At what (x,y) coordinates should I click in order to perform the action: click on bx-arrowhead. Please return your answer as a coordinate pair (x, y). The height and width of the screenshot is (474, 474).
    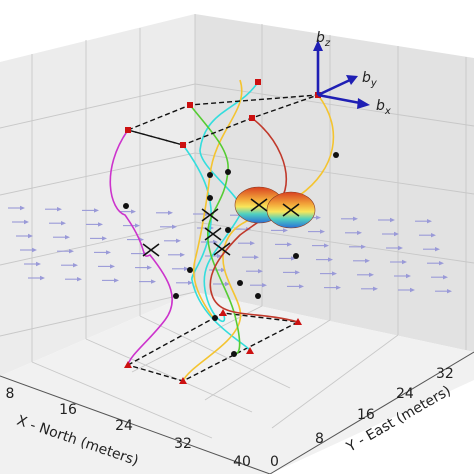
    Looking at the image, I should click on (363, 103).